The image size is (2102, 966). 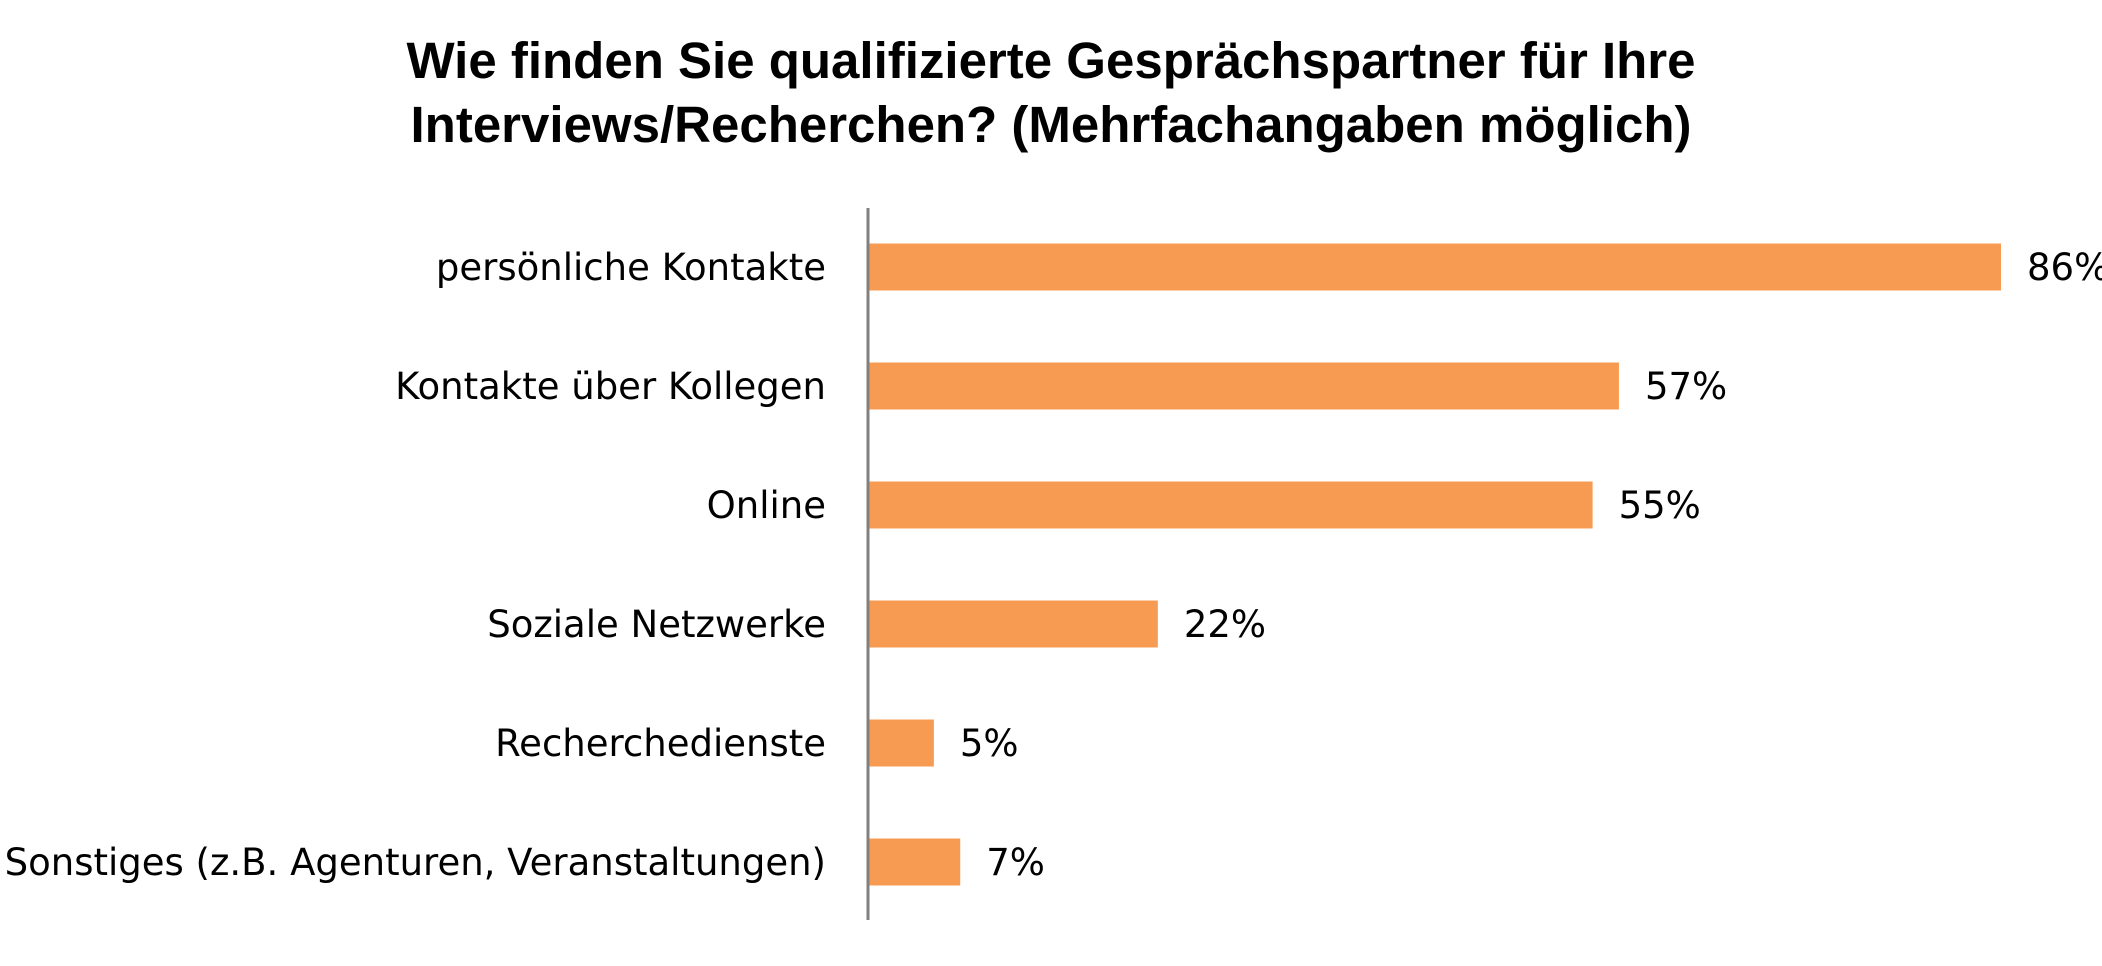 What do you see at coordinates (1015, 862) in the screenshot?
I see `value-label: 7%` at bounding box center [1015, 862].